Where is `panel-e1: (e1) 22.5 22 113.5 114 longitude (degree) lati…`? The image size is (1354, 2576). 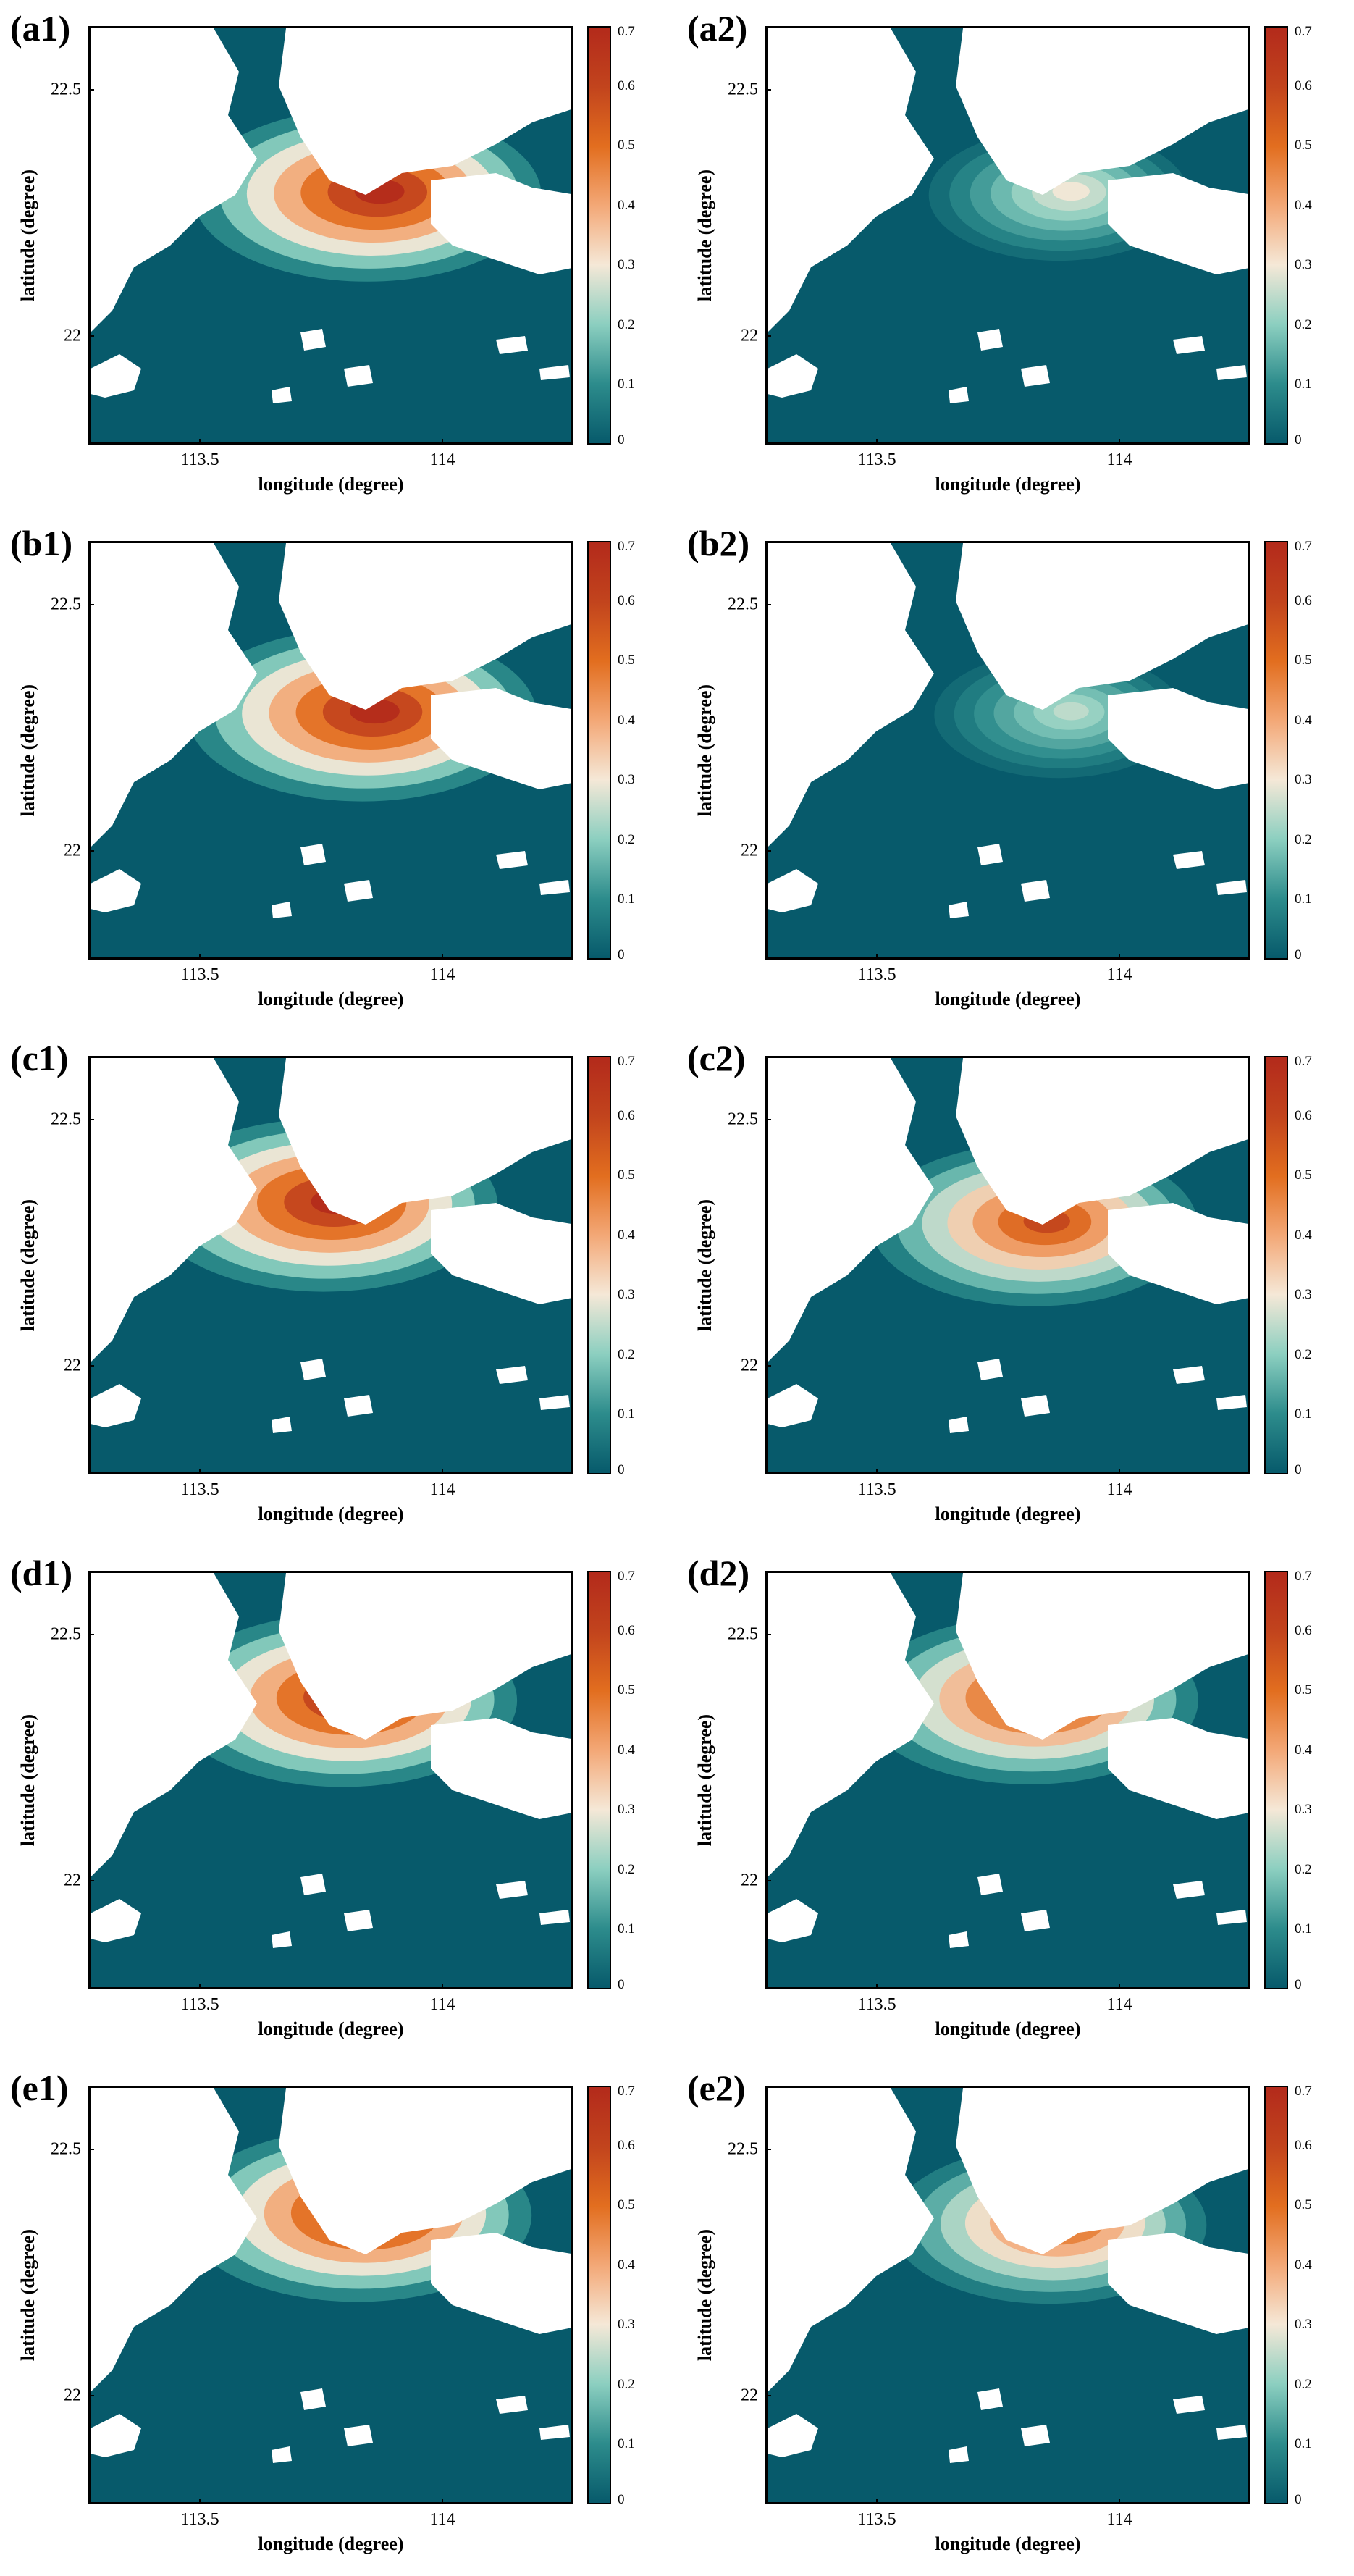 panel-e1: (e1) 22.5 22 113.5 114 longitude (degree) lati… is located at coordinates (338, 2317).